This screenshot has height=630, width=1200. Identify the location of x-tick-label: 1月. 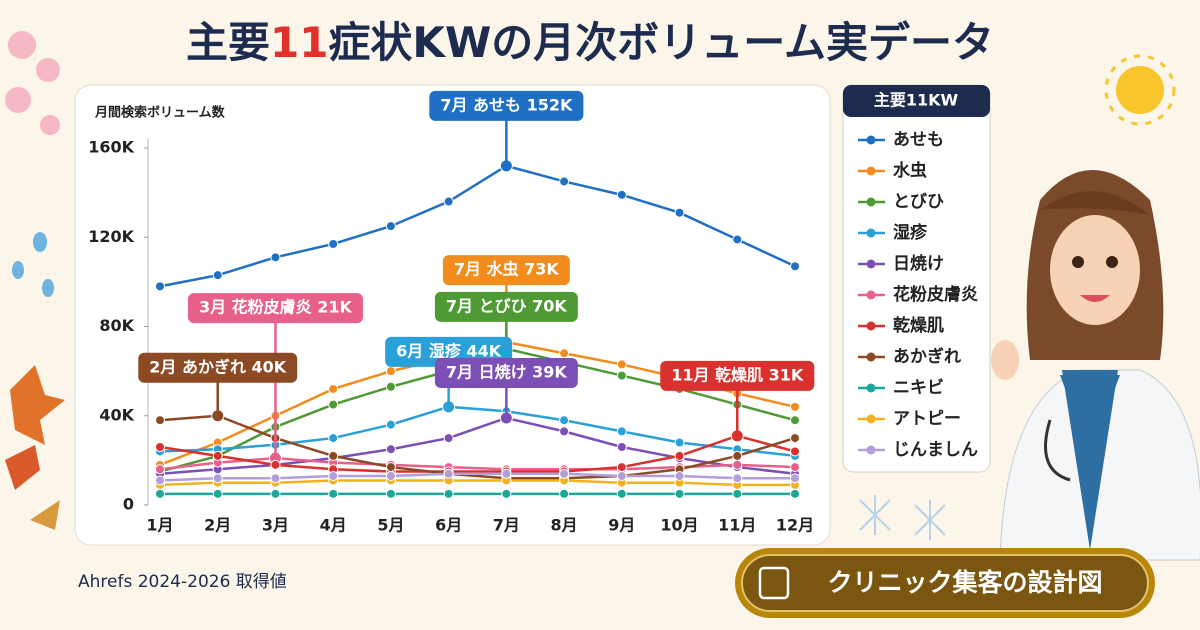
(159, 525).